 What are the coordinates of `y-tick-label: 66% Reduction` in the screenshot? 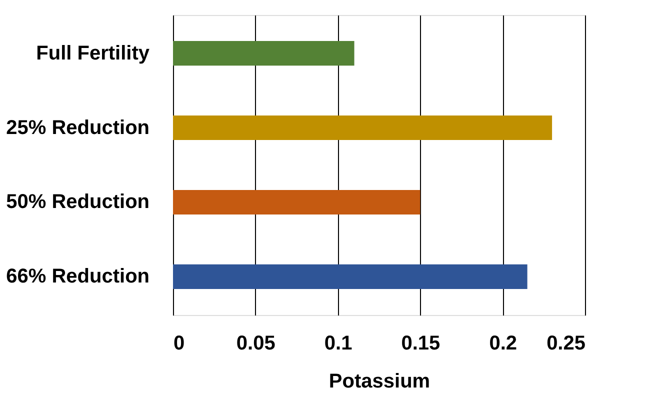 It's located at (78, 277).